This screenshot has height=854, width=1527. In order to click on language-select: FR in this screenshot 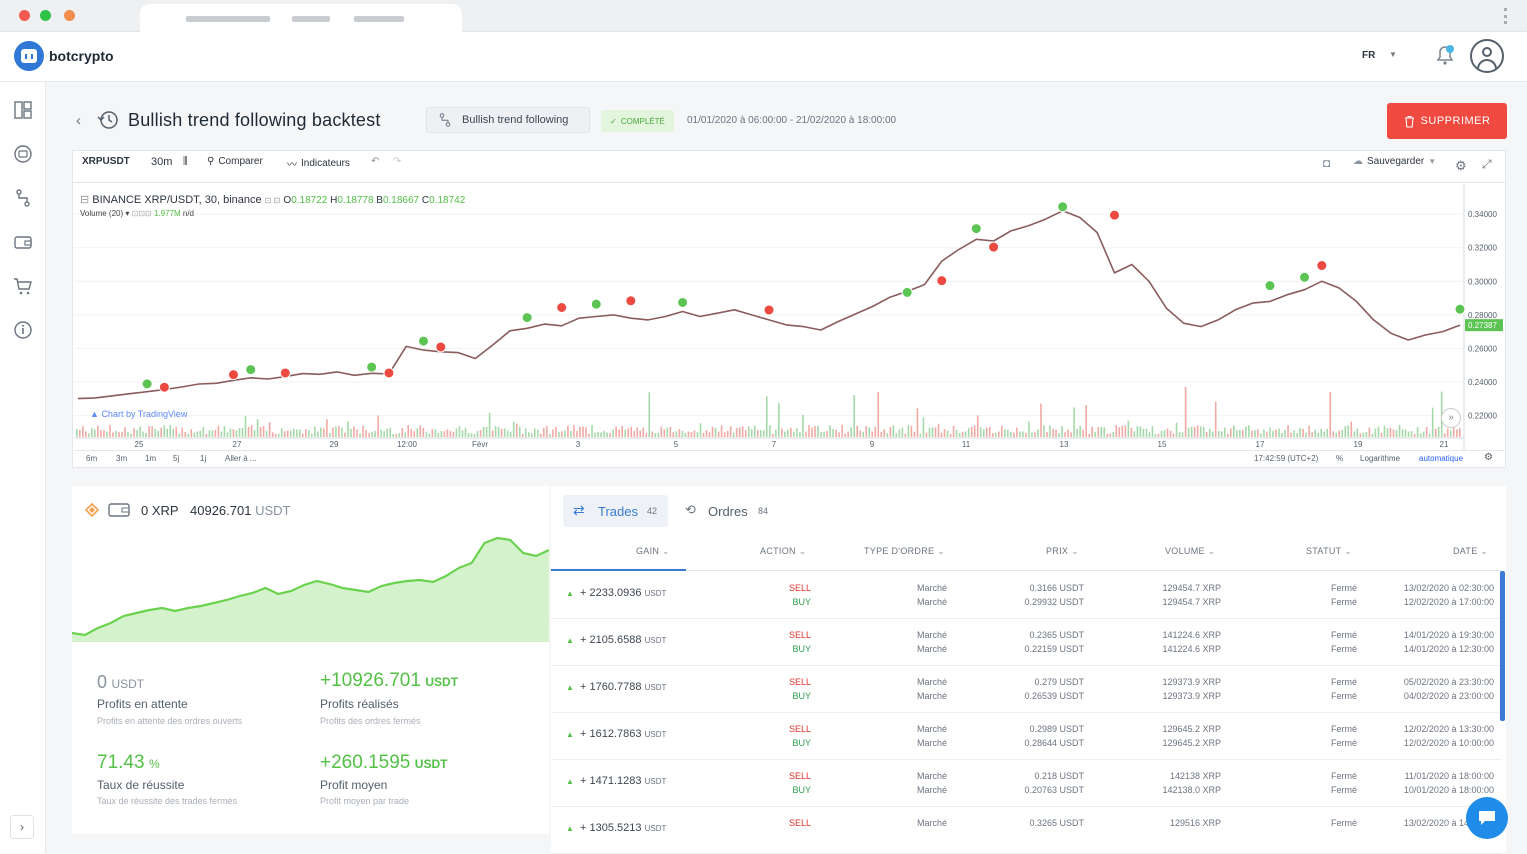, I will do `click(1369, 55)`.